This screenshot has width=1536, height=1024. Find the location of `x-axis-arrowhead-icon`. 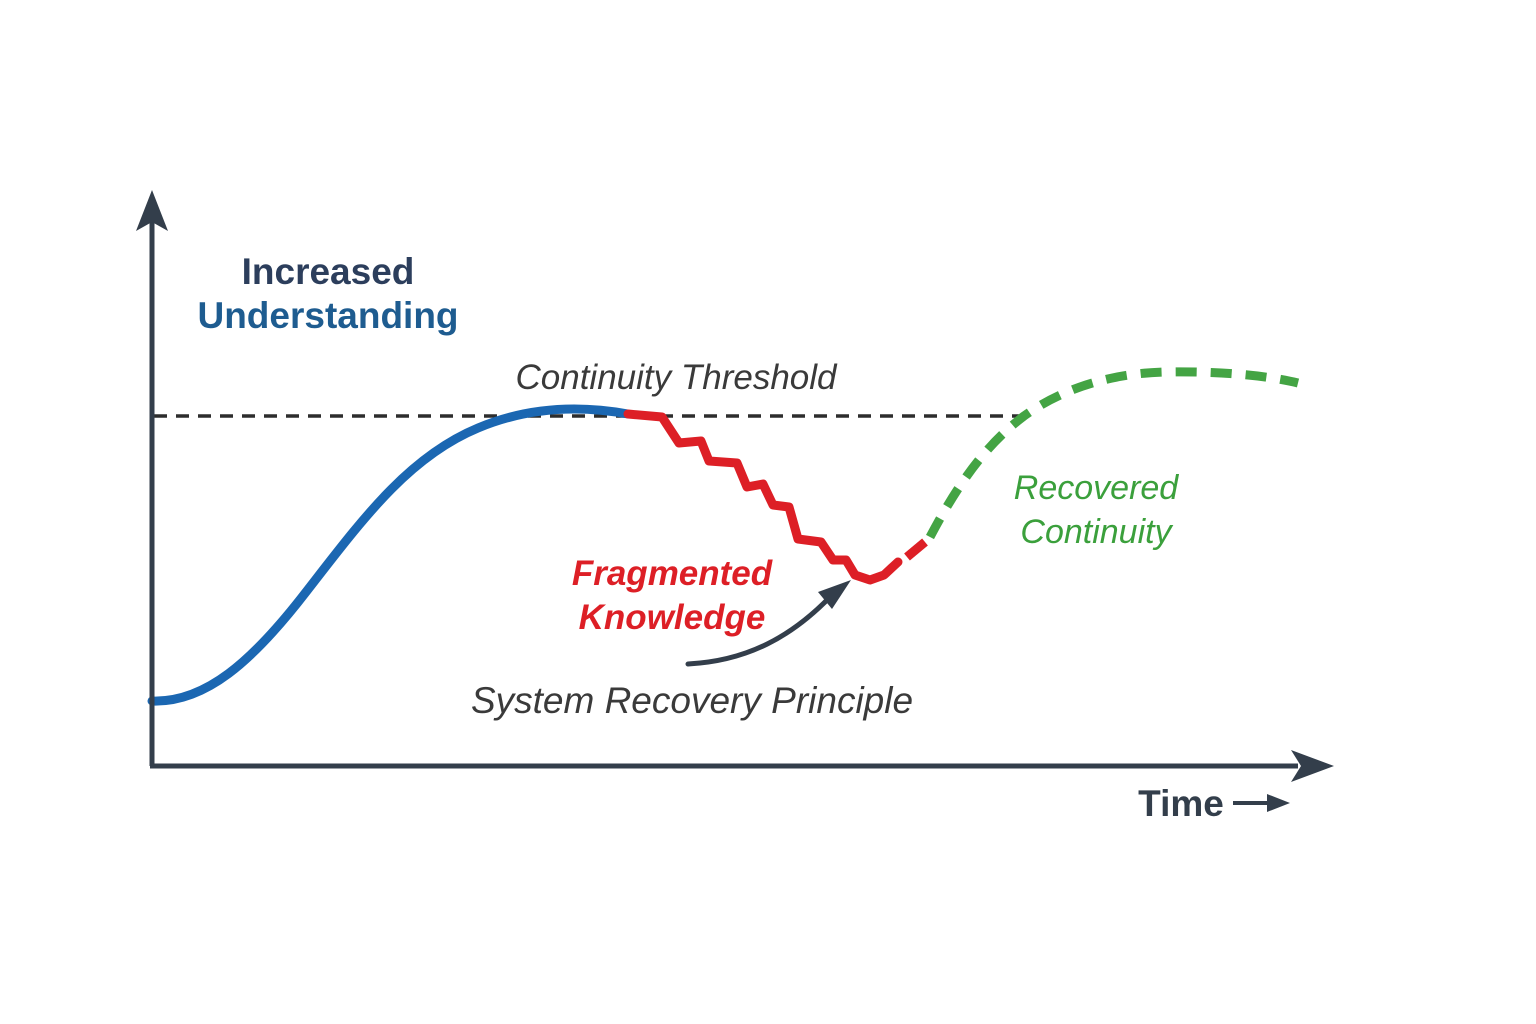

x-axis-arrowhead-icon is located at coordinates (1312, 766).